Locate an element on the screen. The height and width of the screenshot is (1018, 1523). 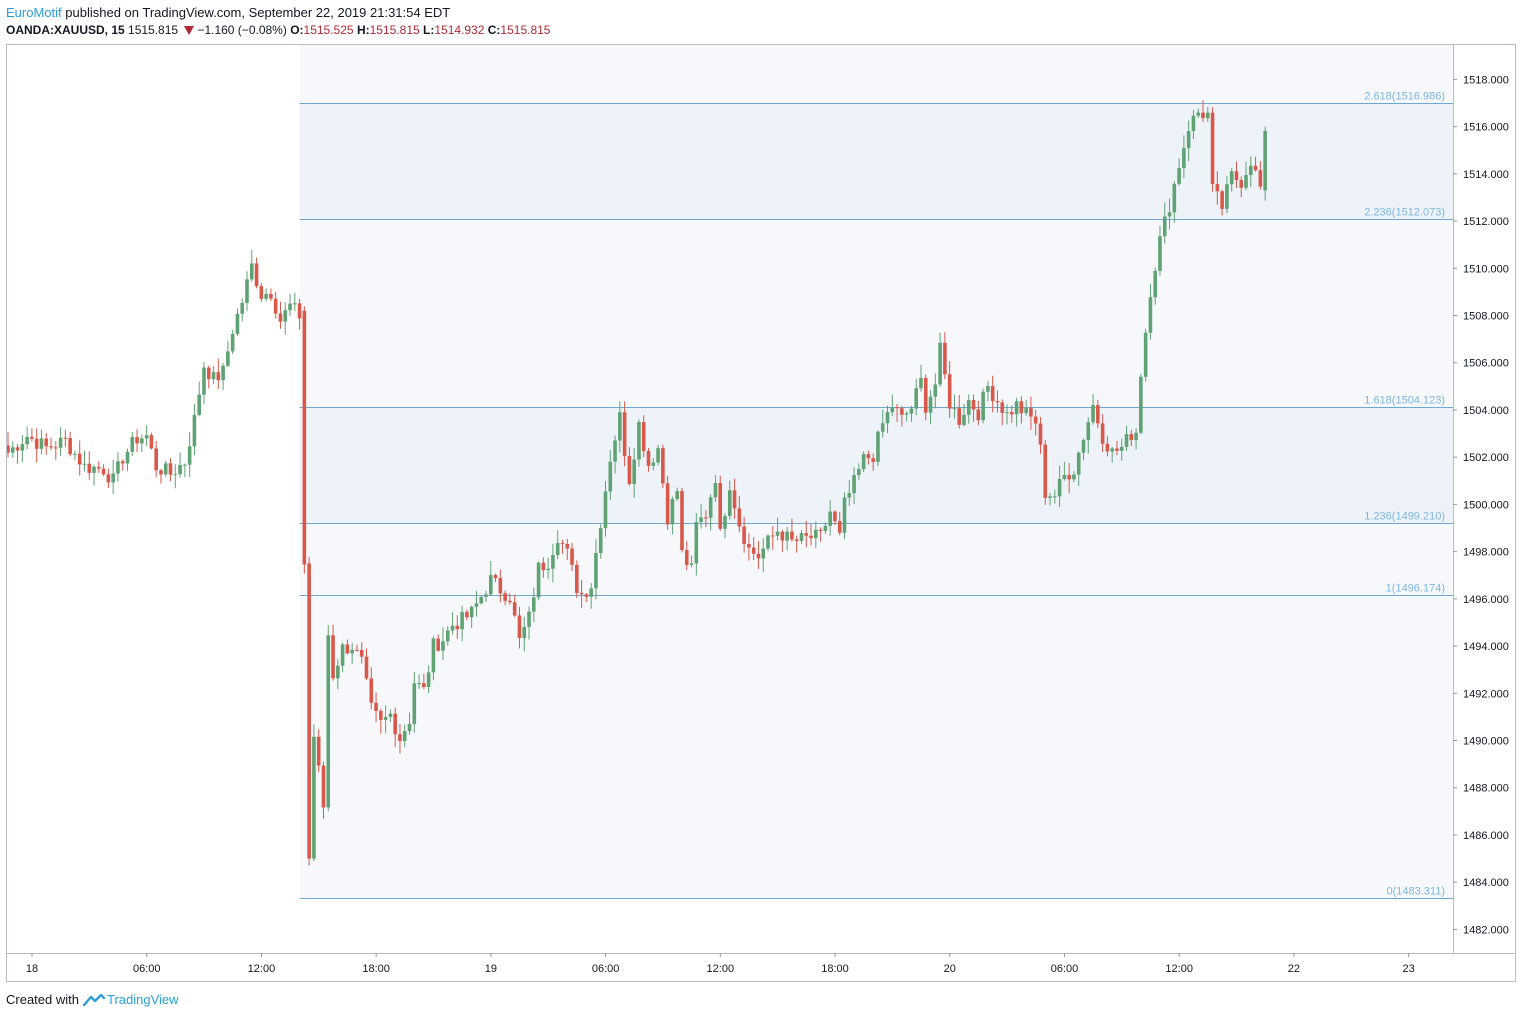
price-tick-label: 1494.000 is located at coordinates (1486, 647).